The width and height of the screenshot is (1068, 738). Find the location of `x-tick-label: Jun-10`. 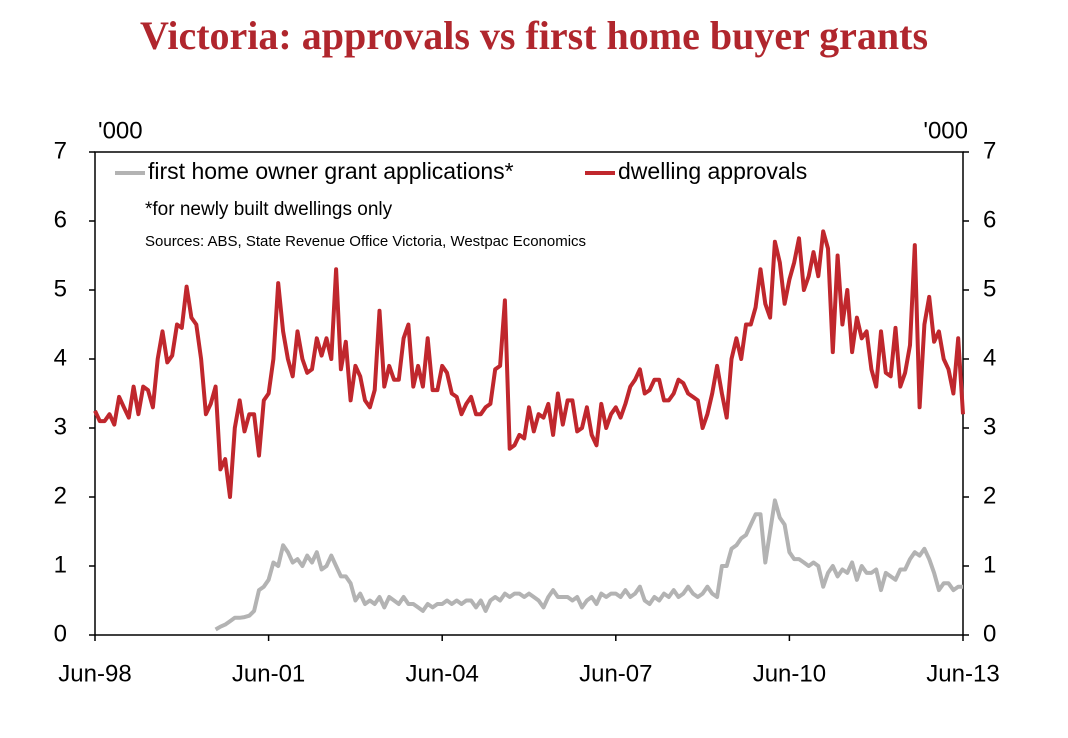

x-tick-label: Jun-10 is located at coordinates (789, 673).